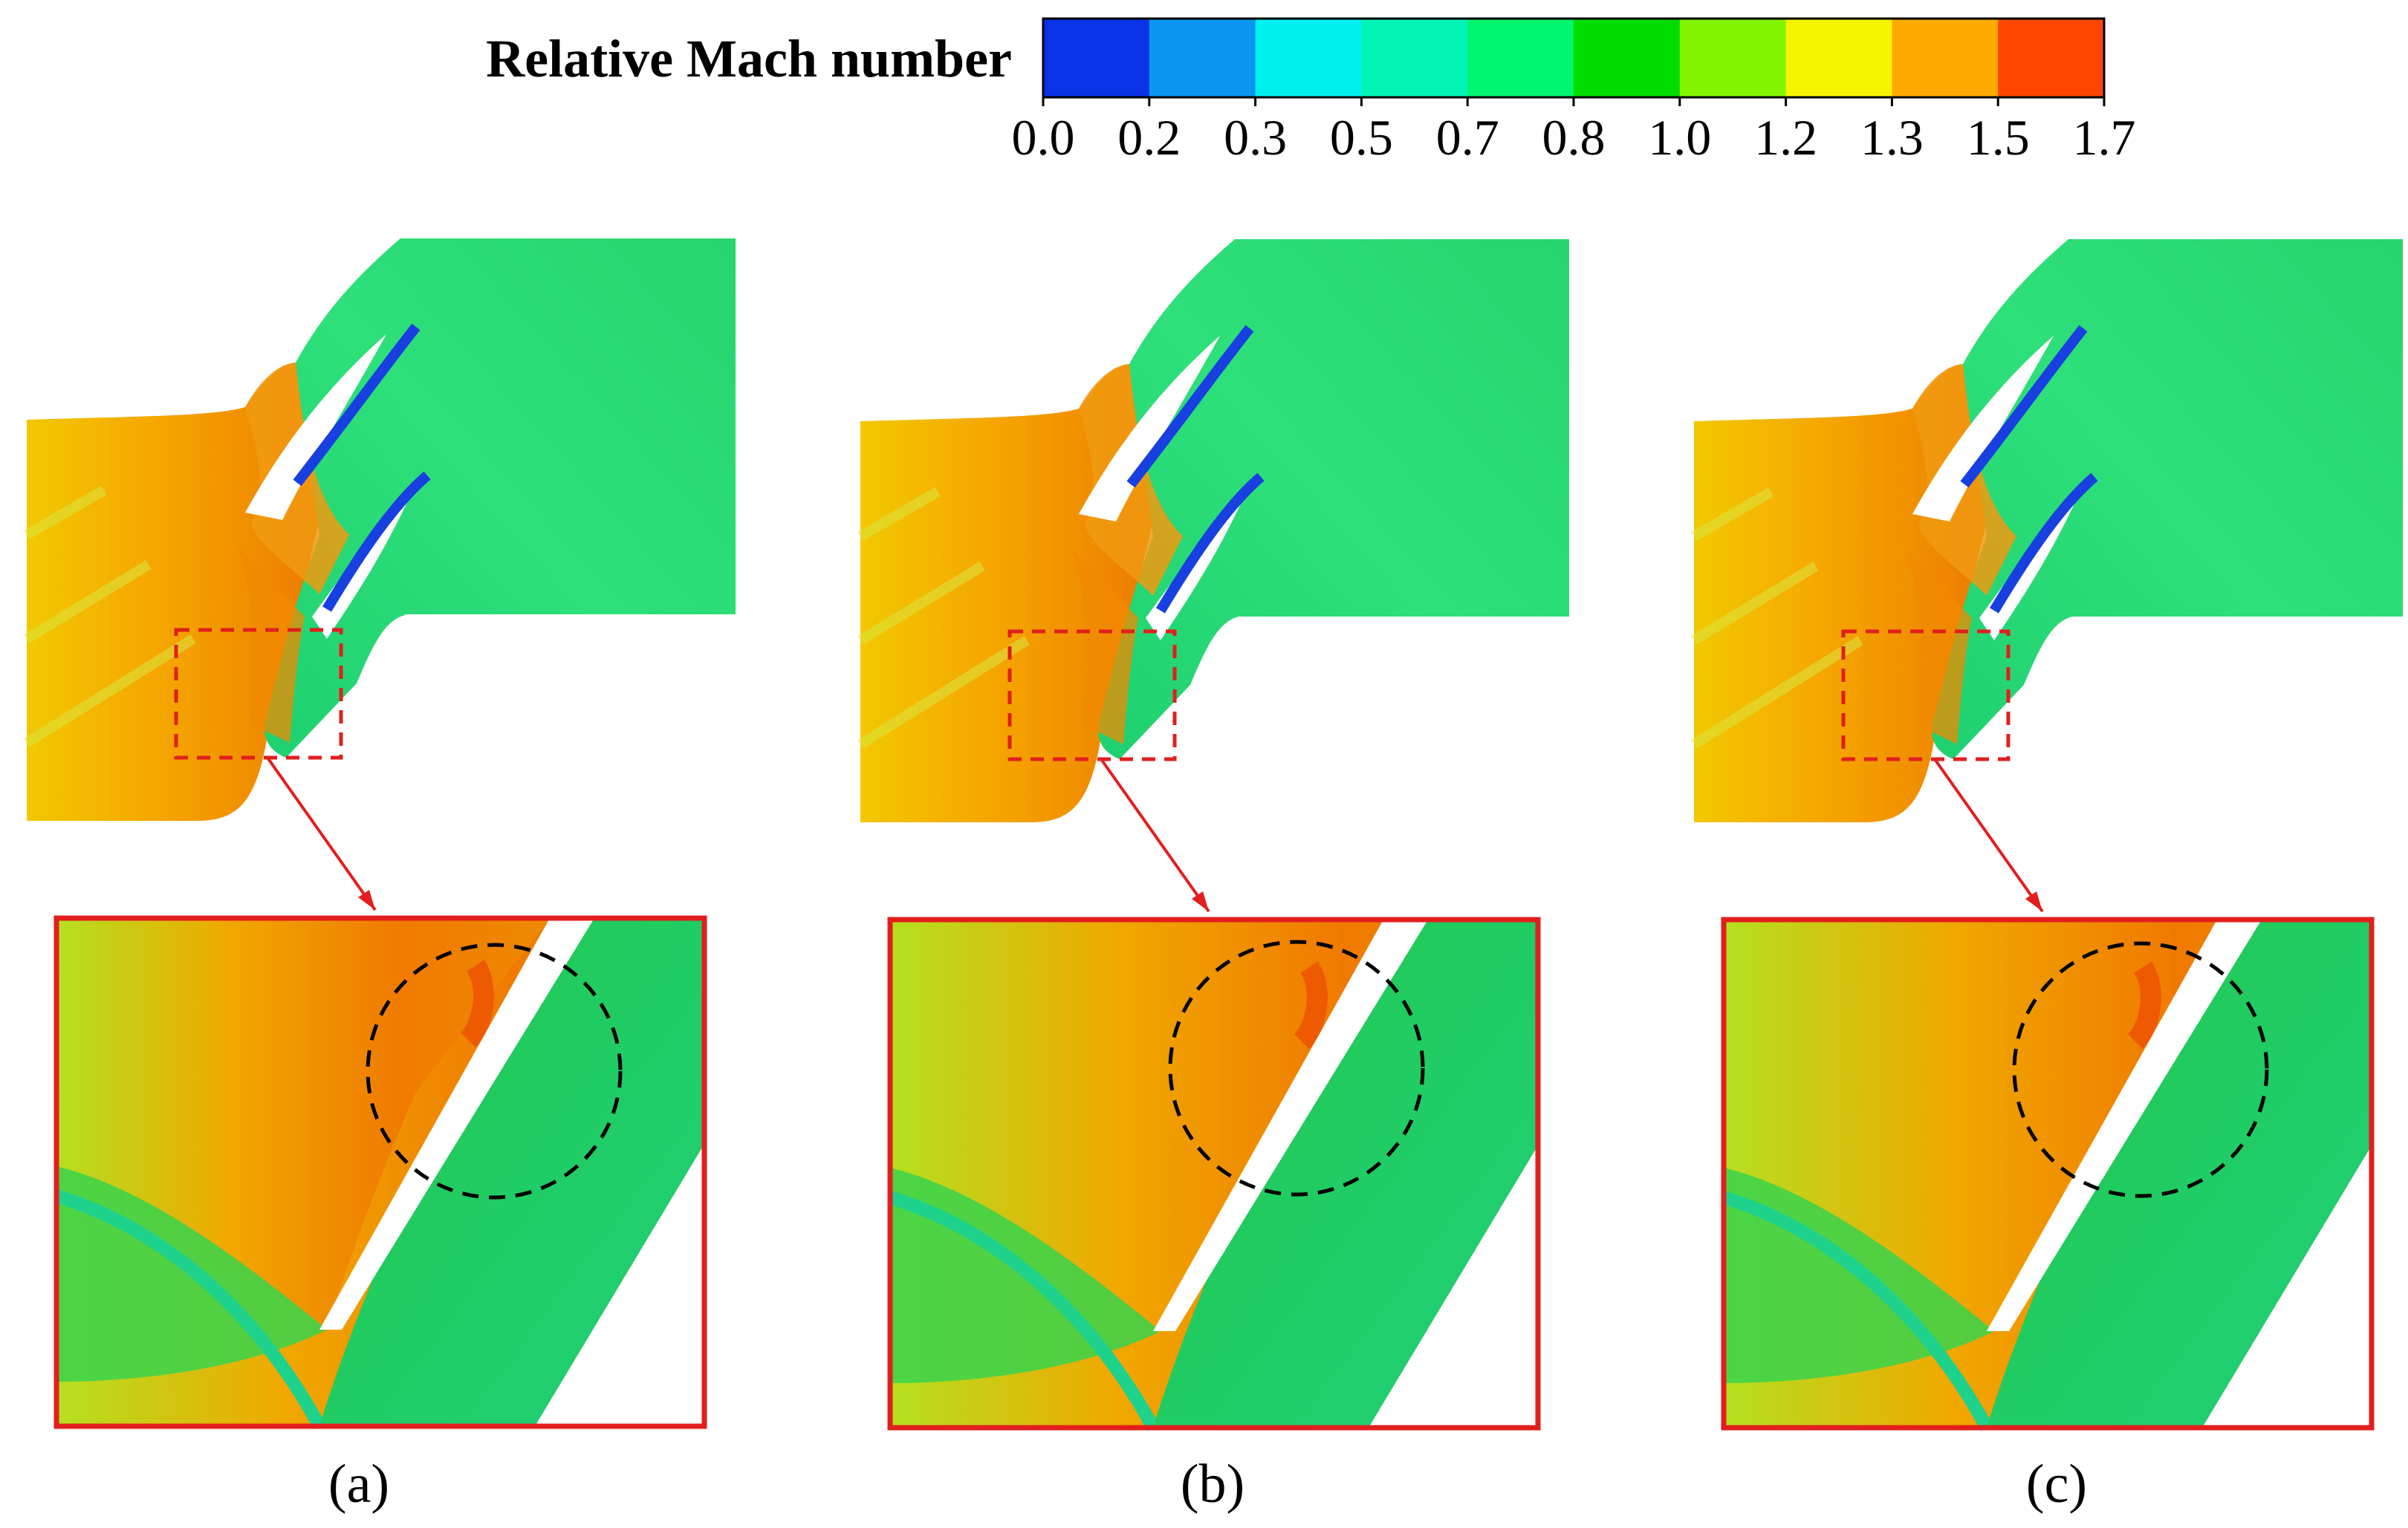  Describe the element at coordinates (1149, 137) in the screenshot. I see `colorbar-tick-label: 0.2` at that location.